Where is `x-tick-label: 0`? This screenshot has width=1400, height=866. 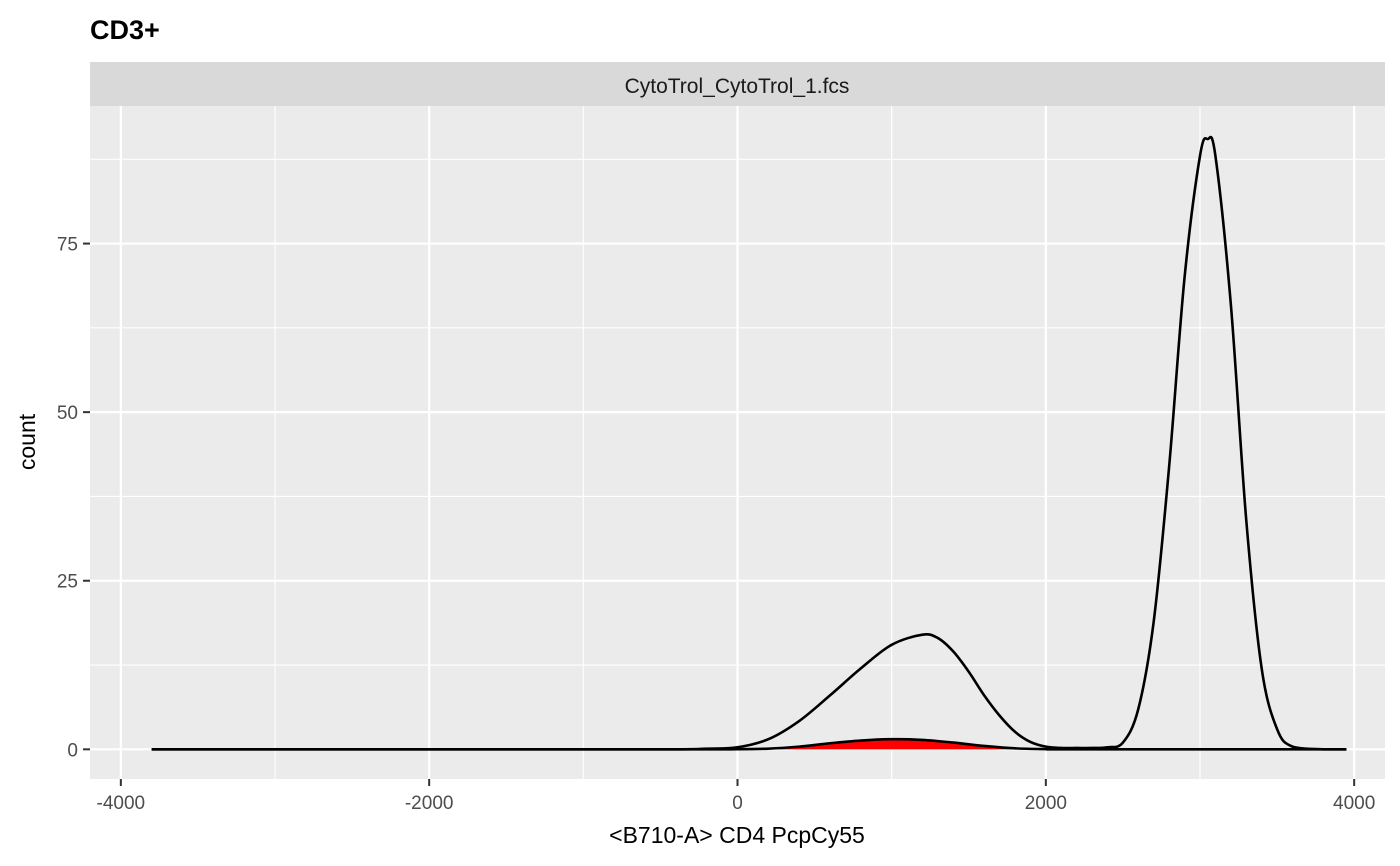 x-tick-label: 0 is located at coordinates (737, 803).